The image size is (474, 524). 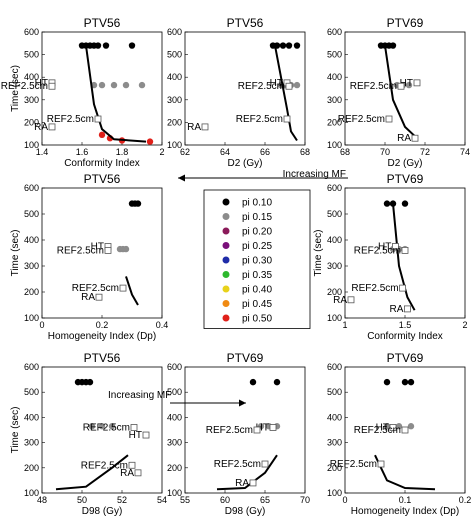 What do you see at coordinates (305, 152) in the screenshot?
I see `x-tick-label: 68` at bounding box center [305, 152].